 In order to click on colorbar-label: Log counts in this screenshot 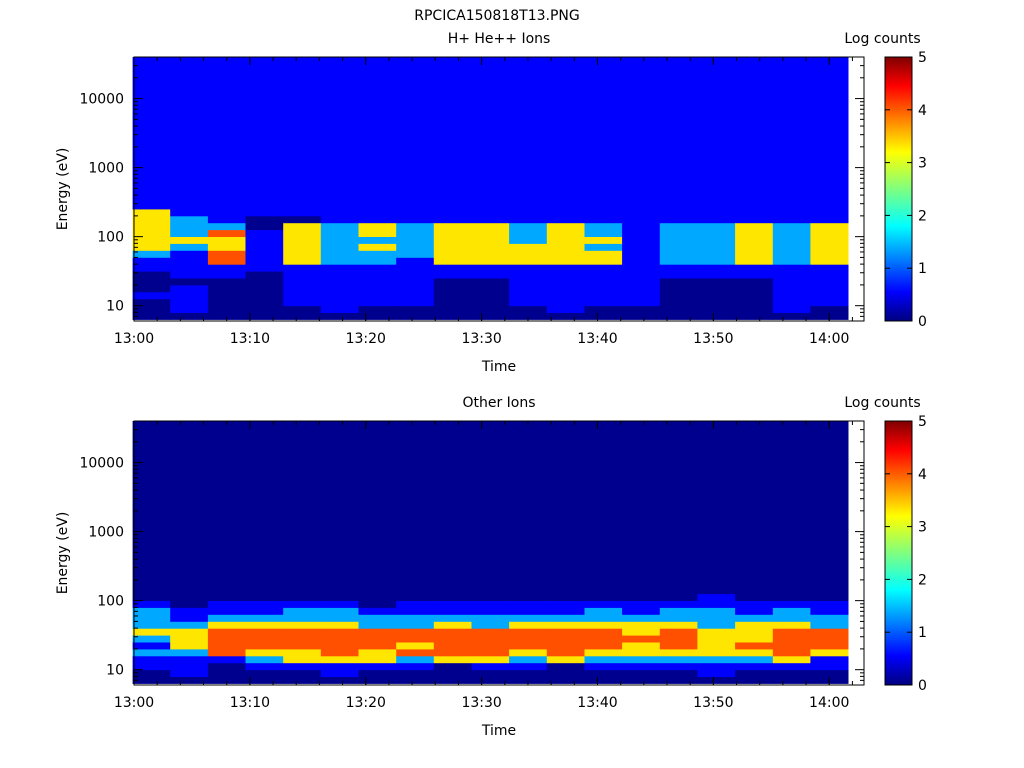, I will do `click(882, 403)`.